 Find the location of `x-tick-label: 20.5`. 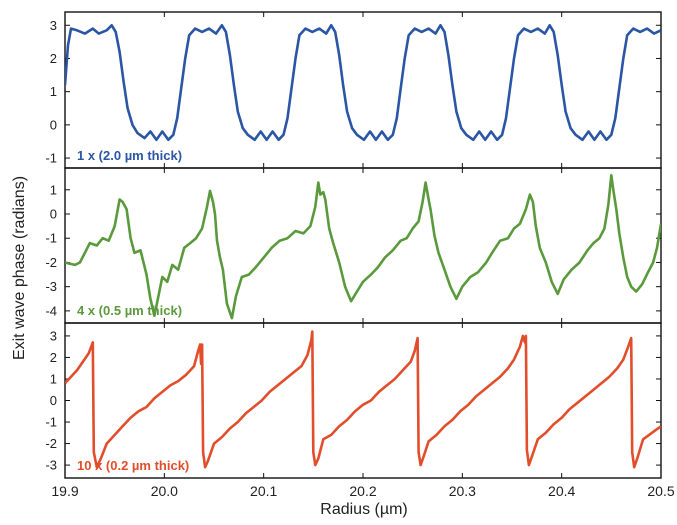

x-tick-label: 20.5 is located at coordinates (660, 491).